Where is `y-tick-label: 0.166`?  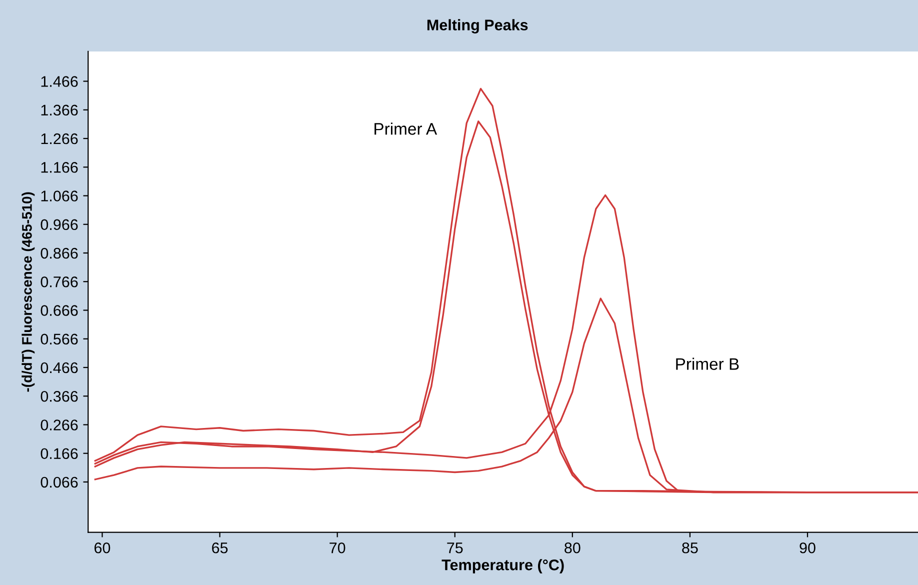 y-tick-label: 0.166 is located at coordinates (59, 454).